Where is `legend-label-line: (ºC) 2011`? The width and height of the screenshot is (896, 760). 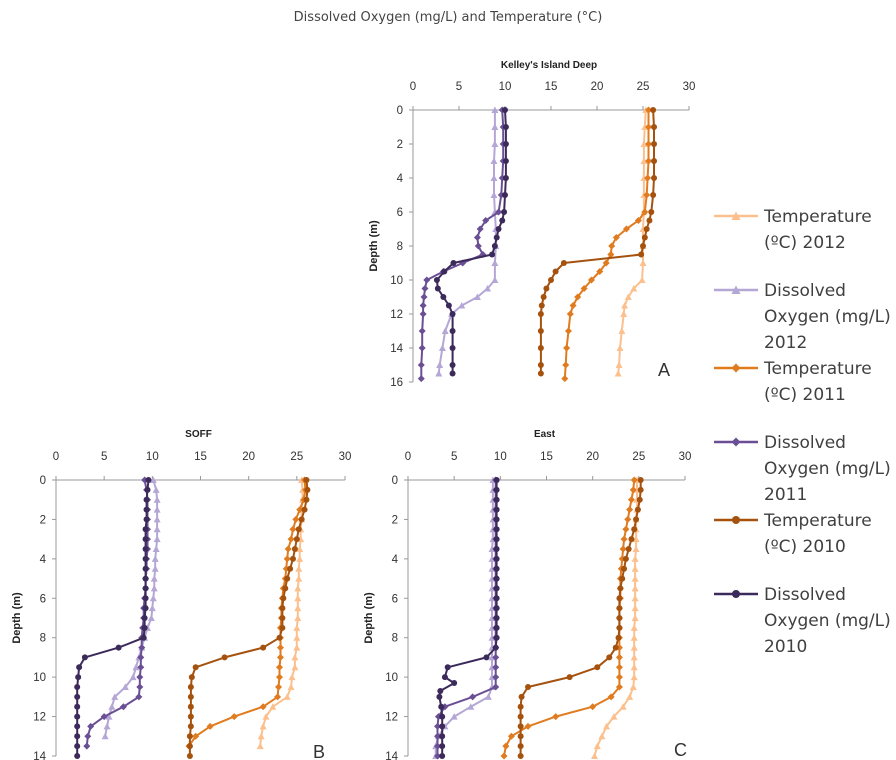
legend-label-line: (ºC) 2011 is located at coordinates (805, 395).